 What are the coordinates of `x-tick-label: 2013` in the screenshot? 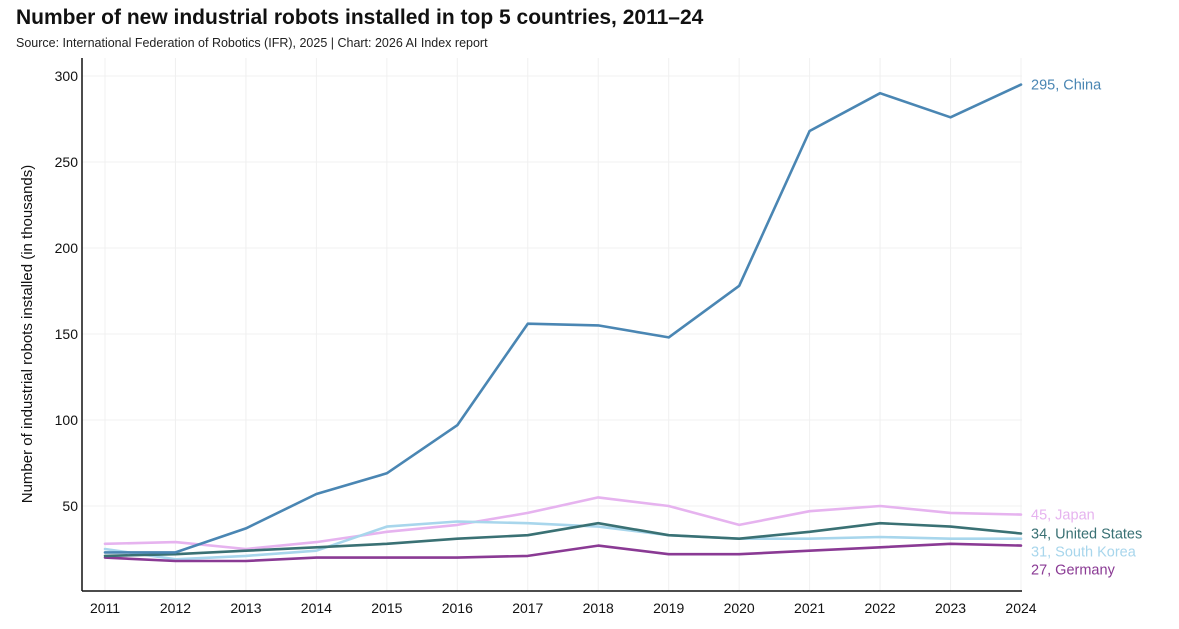 It's located at (245, 608).